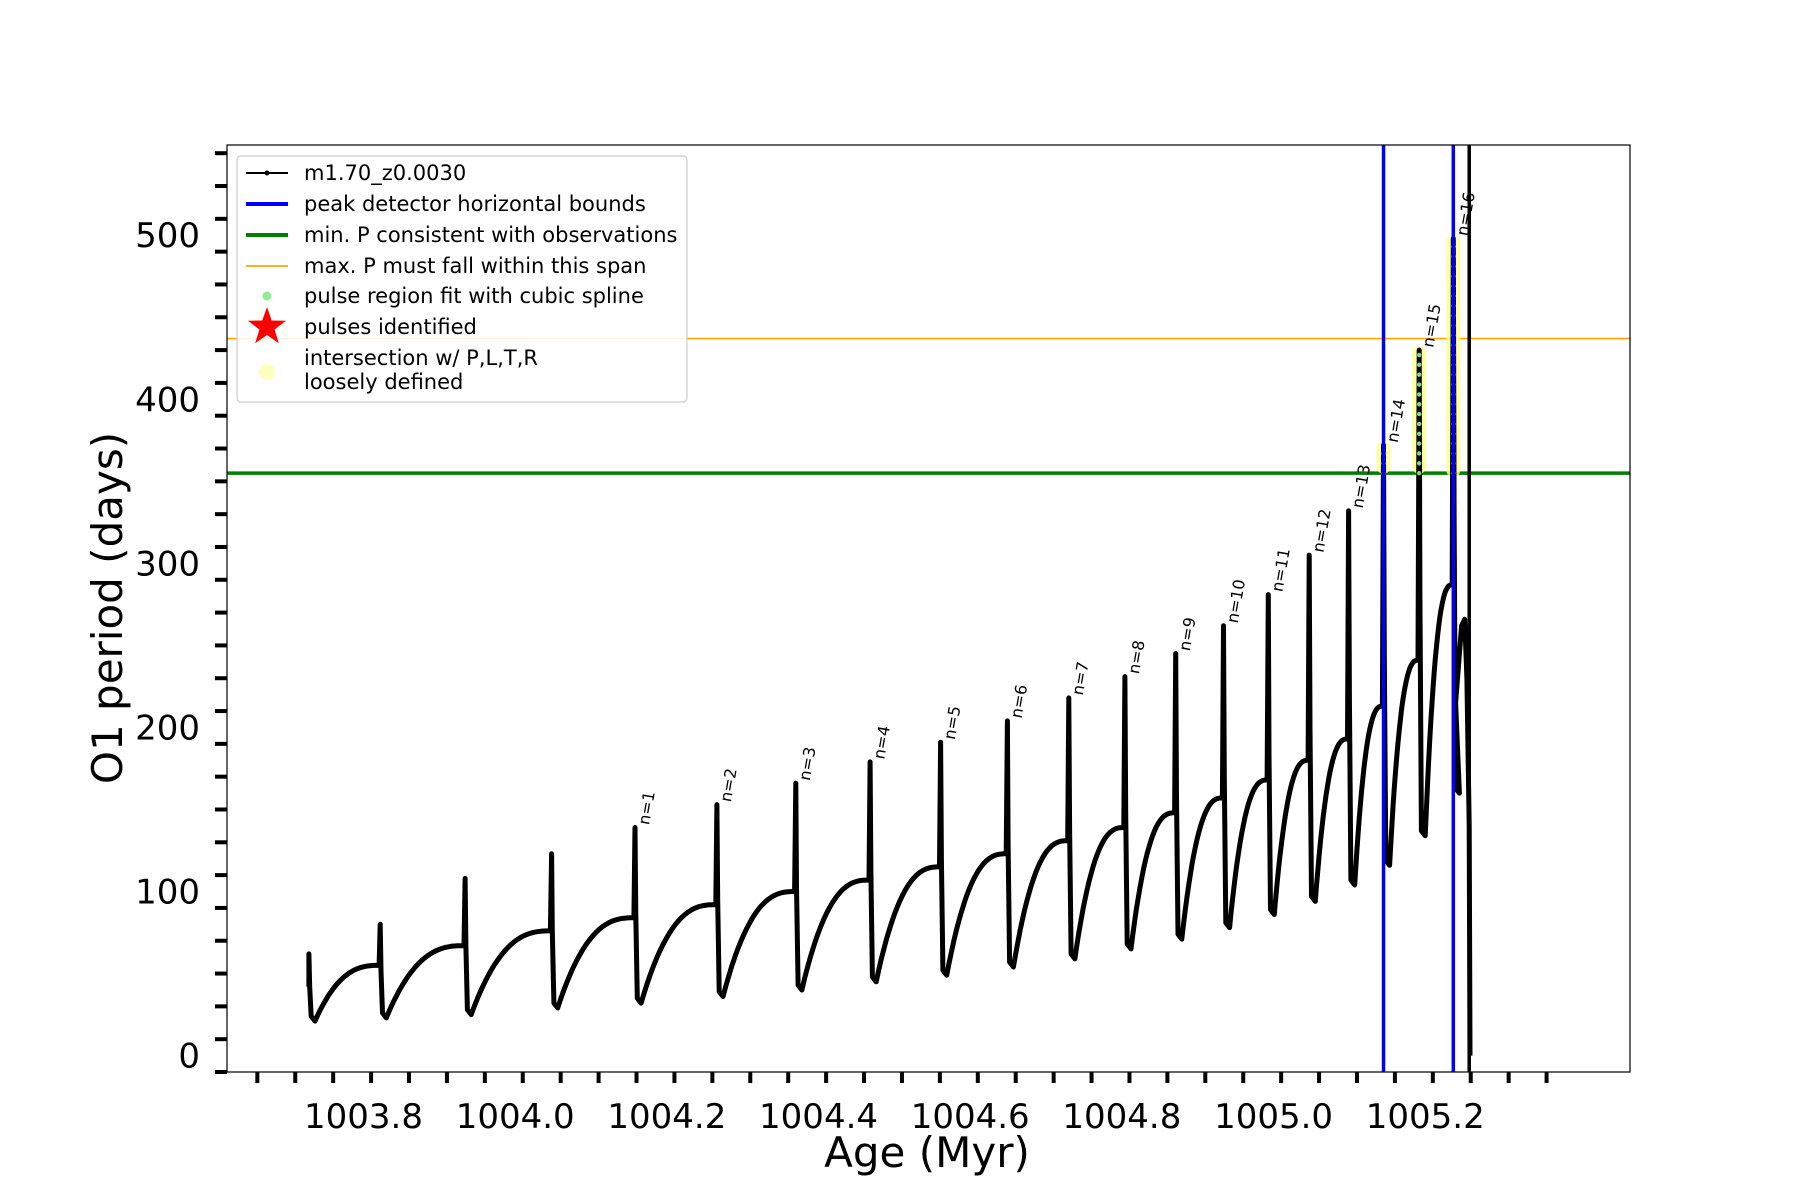 Image resolution: width=1800 pixels, height=1204 pixels. Describe the element at coordinates (475, 204) in the screenshot. I see `legend-label: peak detector horizontal bounds` at that location.